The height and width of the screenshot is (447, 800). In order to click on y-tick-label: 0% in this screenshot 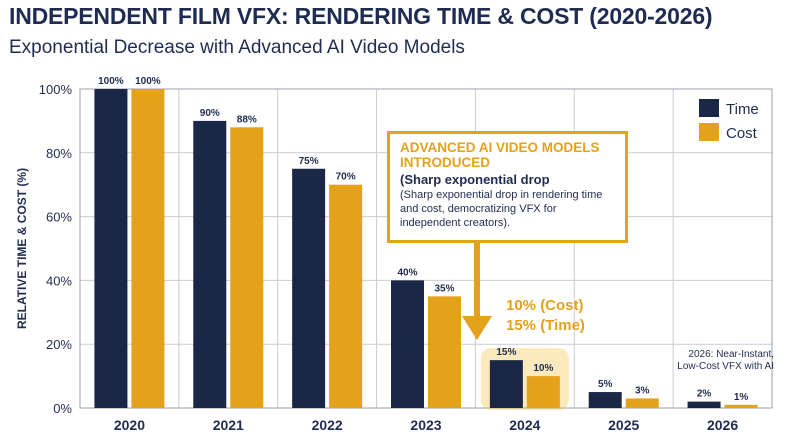, I will do `click(62, 408)`.